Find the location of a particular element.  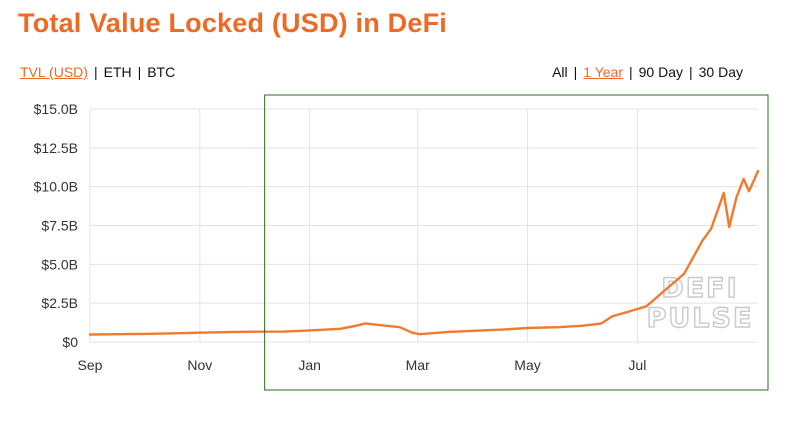

y-tick-label: $15.0B is located at coordinates (56, 109).